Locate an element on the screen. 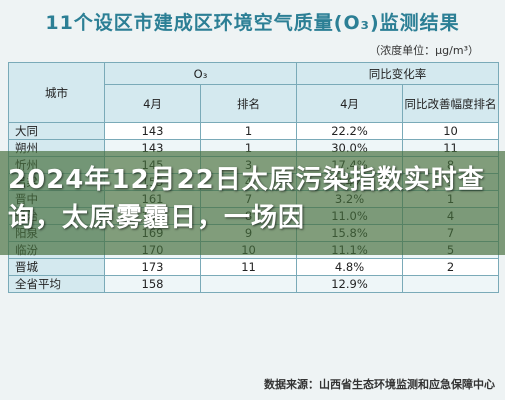 The height and width of the screenshot is (400, 505). table-row: 全省平均 158 12.9% is located at coordinates (254, 284).